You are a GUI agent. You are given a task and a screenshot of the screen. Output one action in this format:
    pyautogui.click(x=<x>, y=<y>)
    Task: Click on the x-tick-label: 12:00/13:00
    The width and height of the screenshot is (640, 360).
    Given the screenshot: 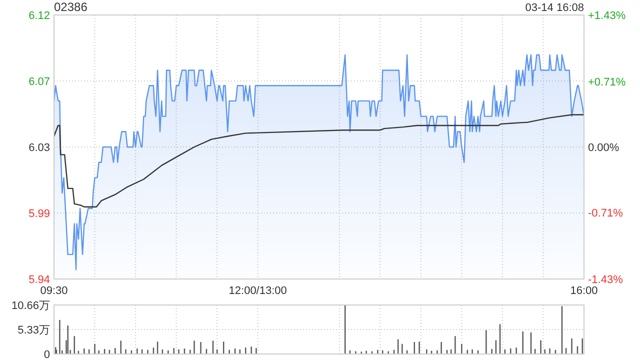 What is the action you would take?
    pyautogui.click(x=257, y=291)
    